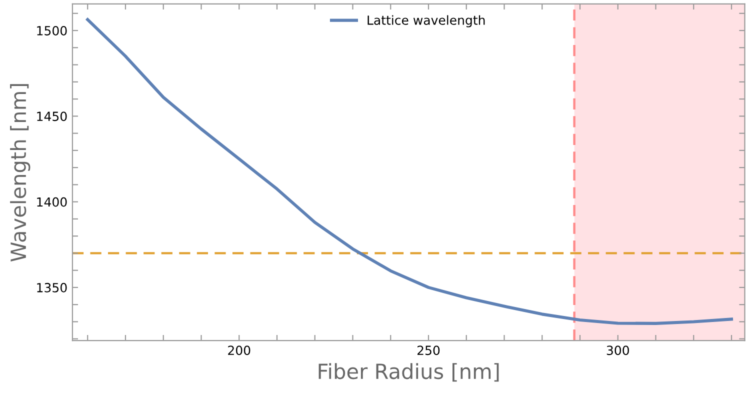 This screenshot has height=396, width=747. Describe the element at coordinates (52, 202) in the screenshot. I see `y-tick-label: 1400` at that location.